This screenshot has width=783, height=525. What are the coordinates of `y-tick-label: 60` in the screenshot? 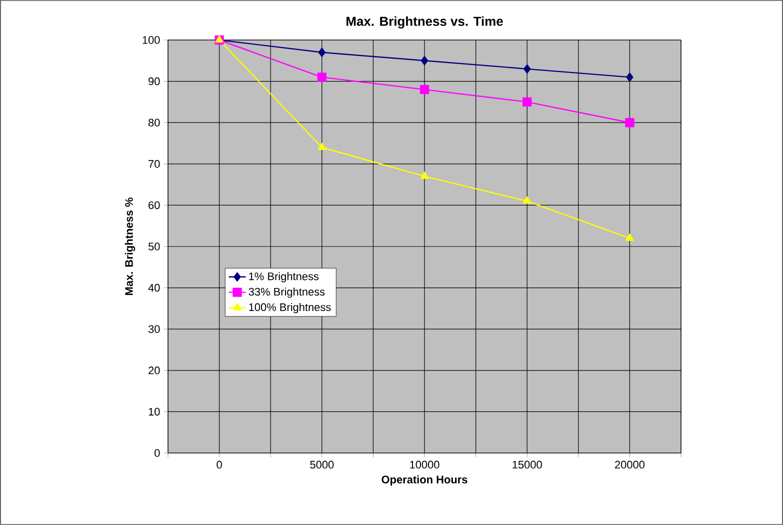 It's located at (154, 205).